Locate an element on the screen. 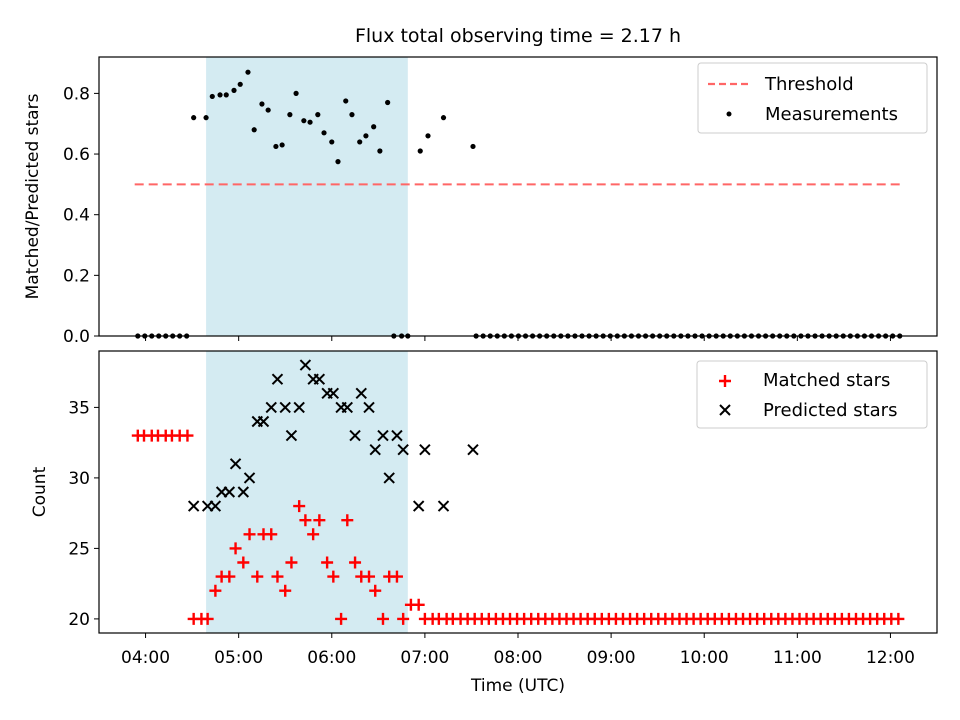  predicted-star-markers is located at coordinates (333, 435).